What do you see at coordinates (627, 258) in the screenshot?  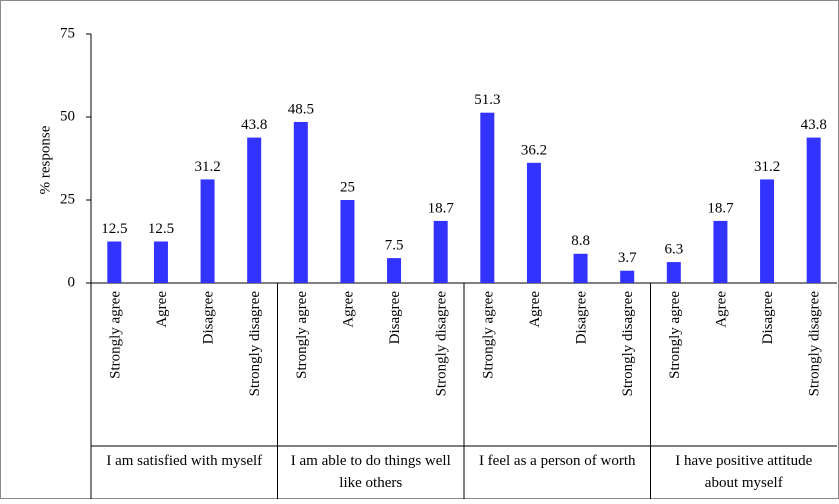 I see `value-label: 3.7` at bounding box center [627, 258].